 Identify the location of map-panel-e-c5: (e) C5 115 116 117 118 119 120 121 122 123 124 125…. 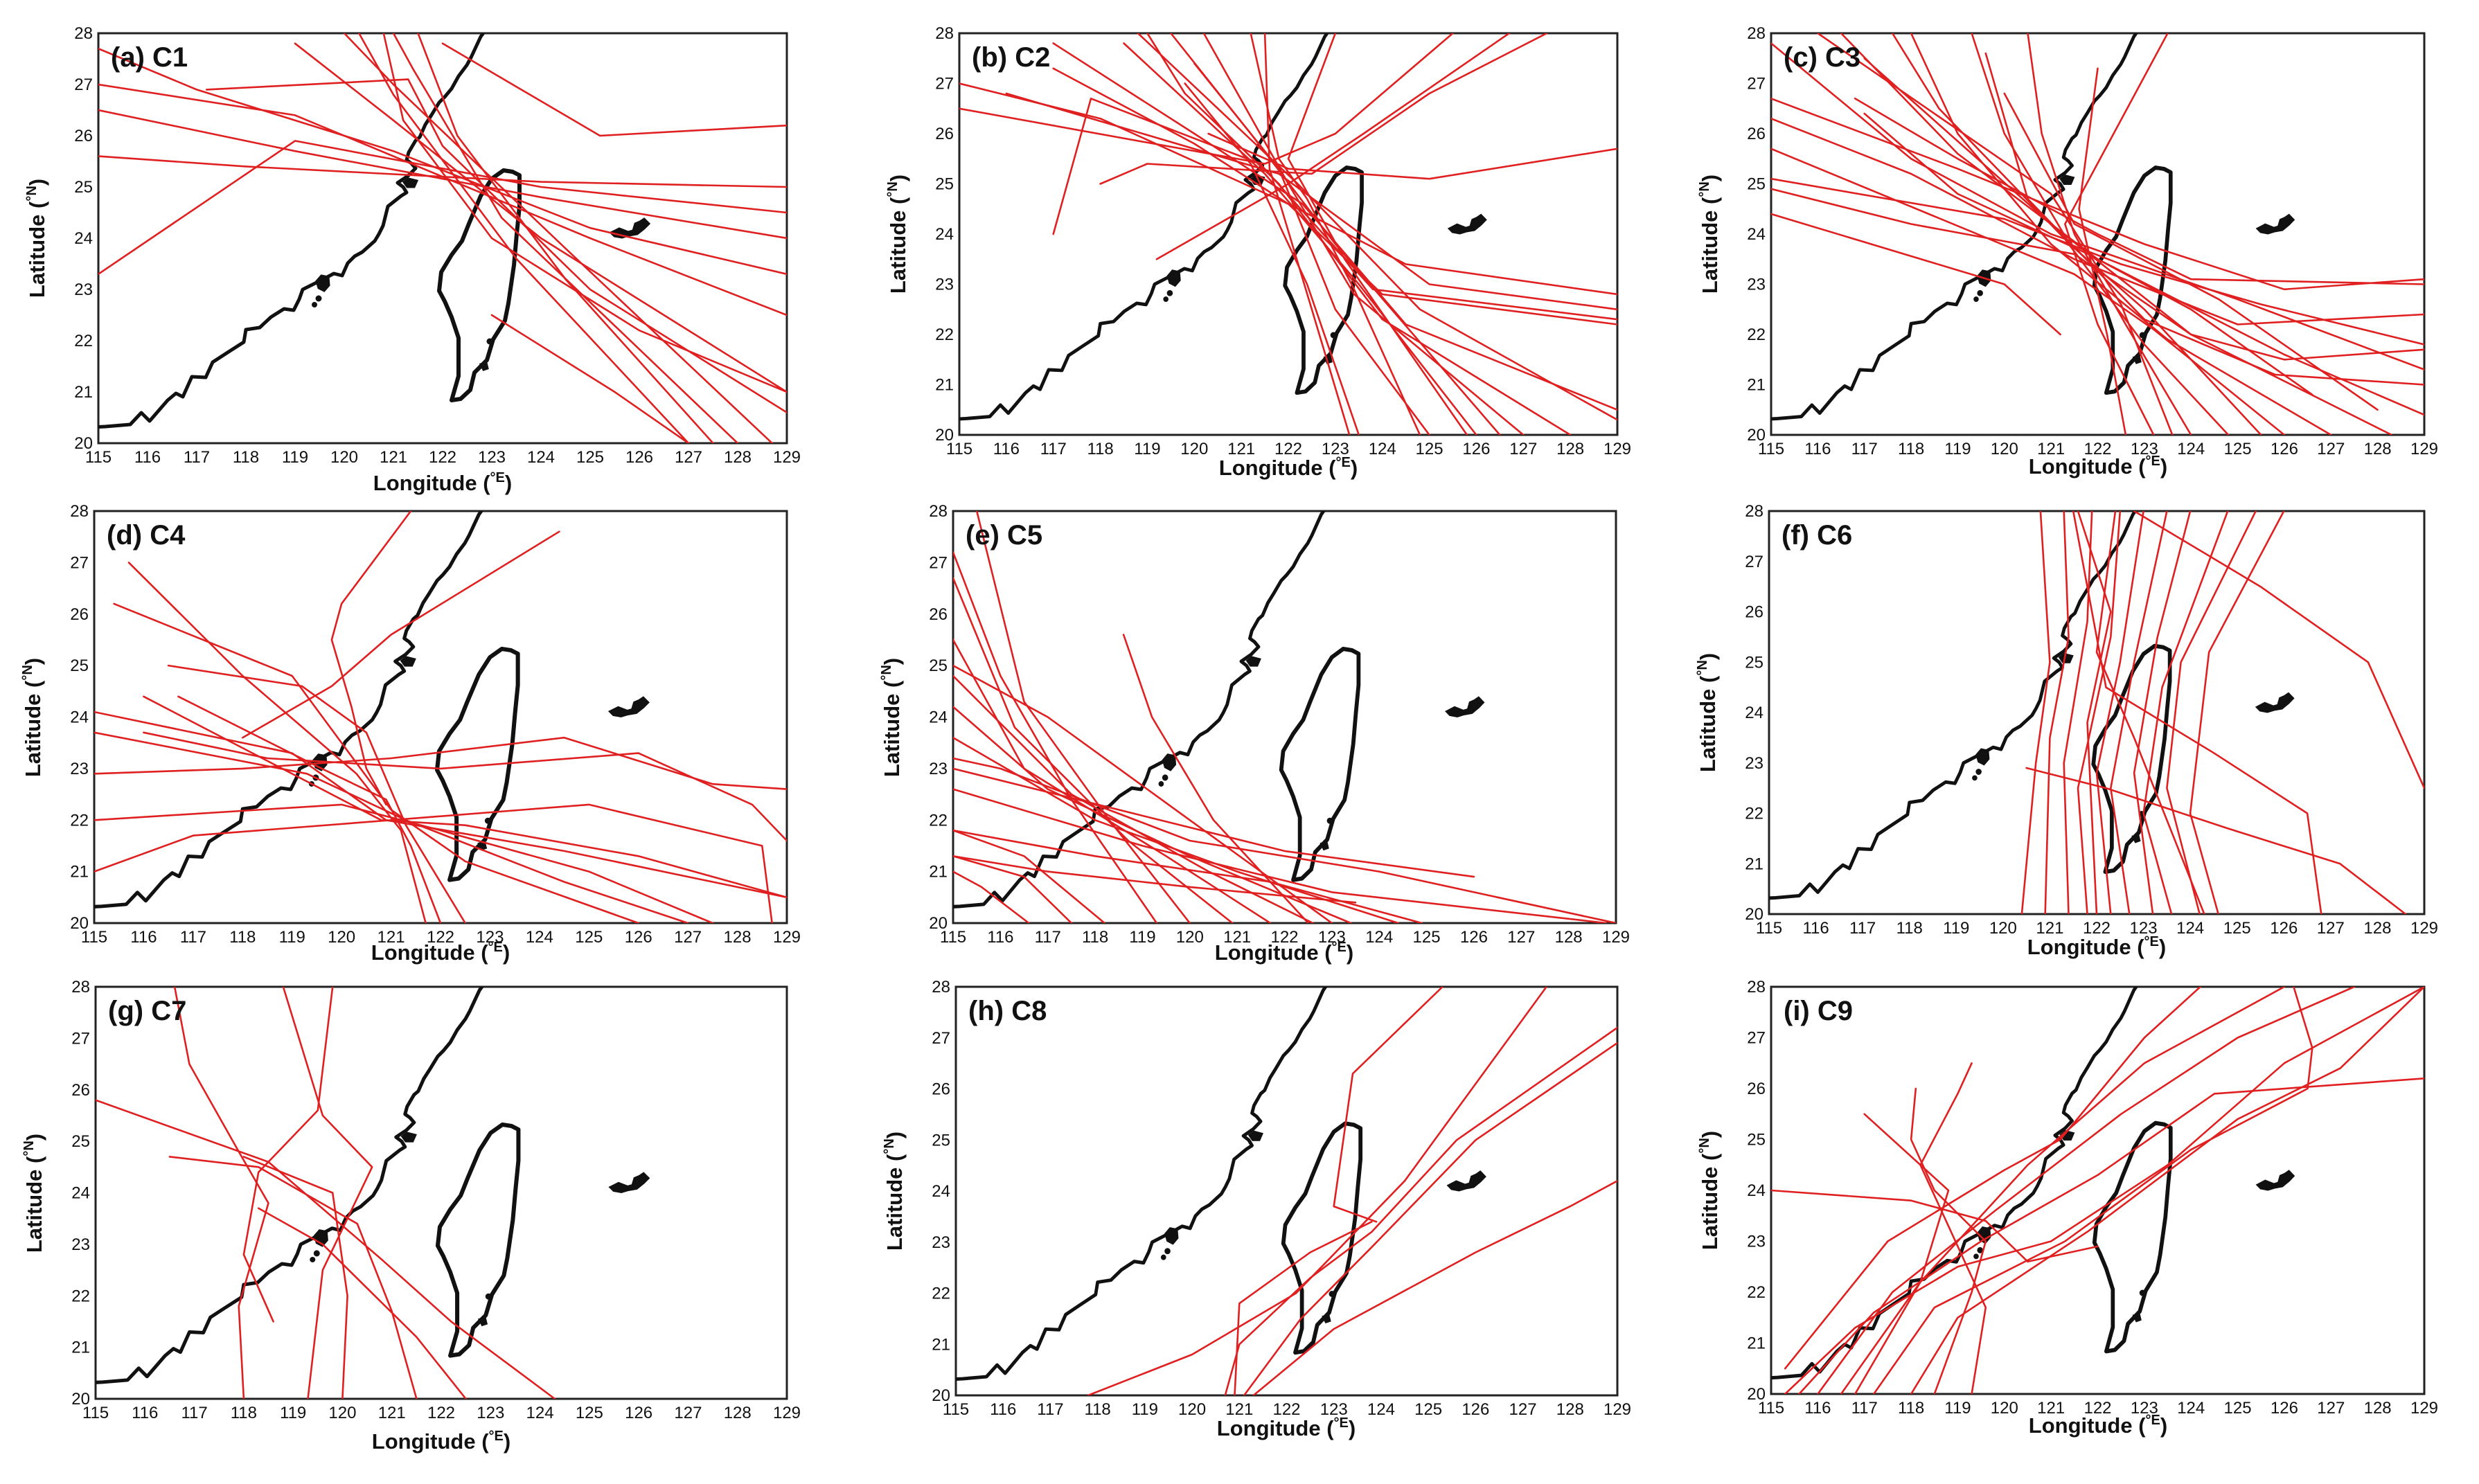
(1254, 733).